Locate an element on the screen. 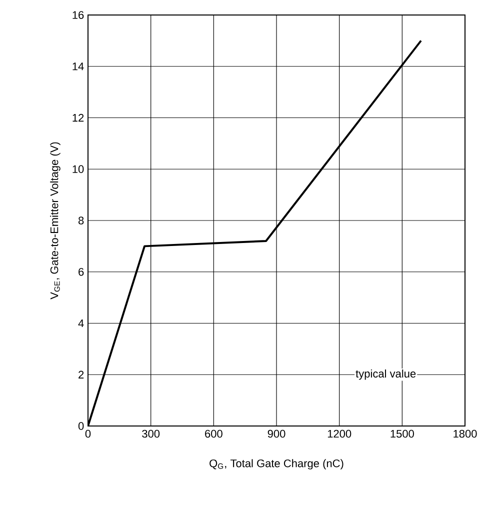  x-axis-title: Q$_{G}$, Total Gate Charge (nC) is located at coordinates (277, 464).